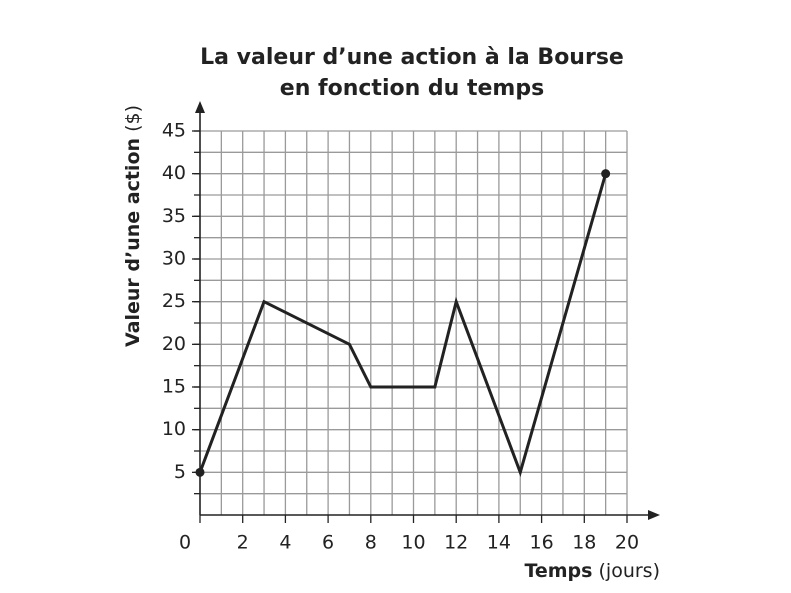  I want to click on x-tick-label: 12, so click(456, 543).